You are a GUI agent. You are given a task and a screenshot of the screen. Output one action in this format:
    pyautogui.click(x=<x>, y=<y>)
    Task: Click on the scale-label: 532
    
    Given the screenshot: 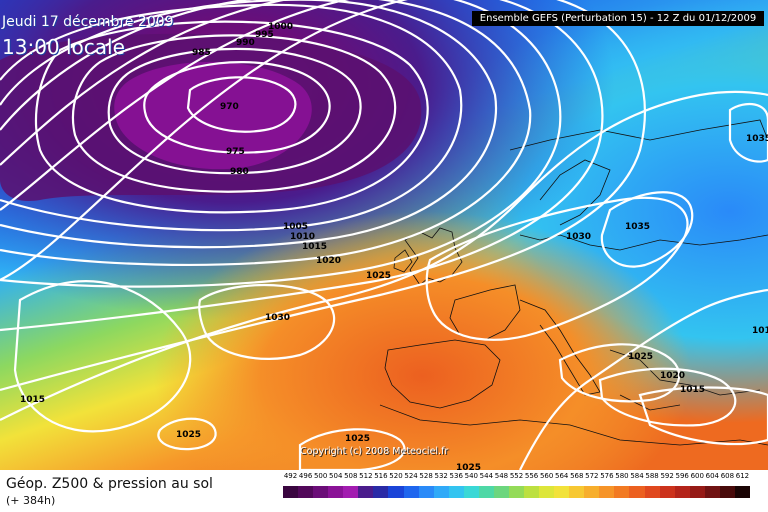 What is the action you would take?
    pyautogui.click(x=441, y=476)
    